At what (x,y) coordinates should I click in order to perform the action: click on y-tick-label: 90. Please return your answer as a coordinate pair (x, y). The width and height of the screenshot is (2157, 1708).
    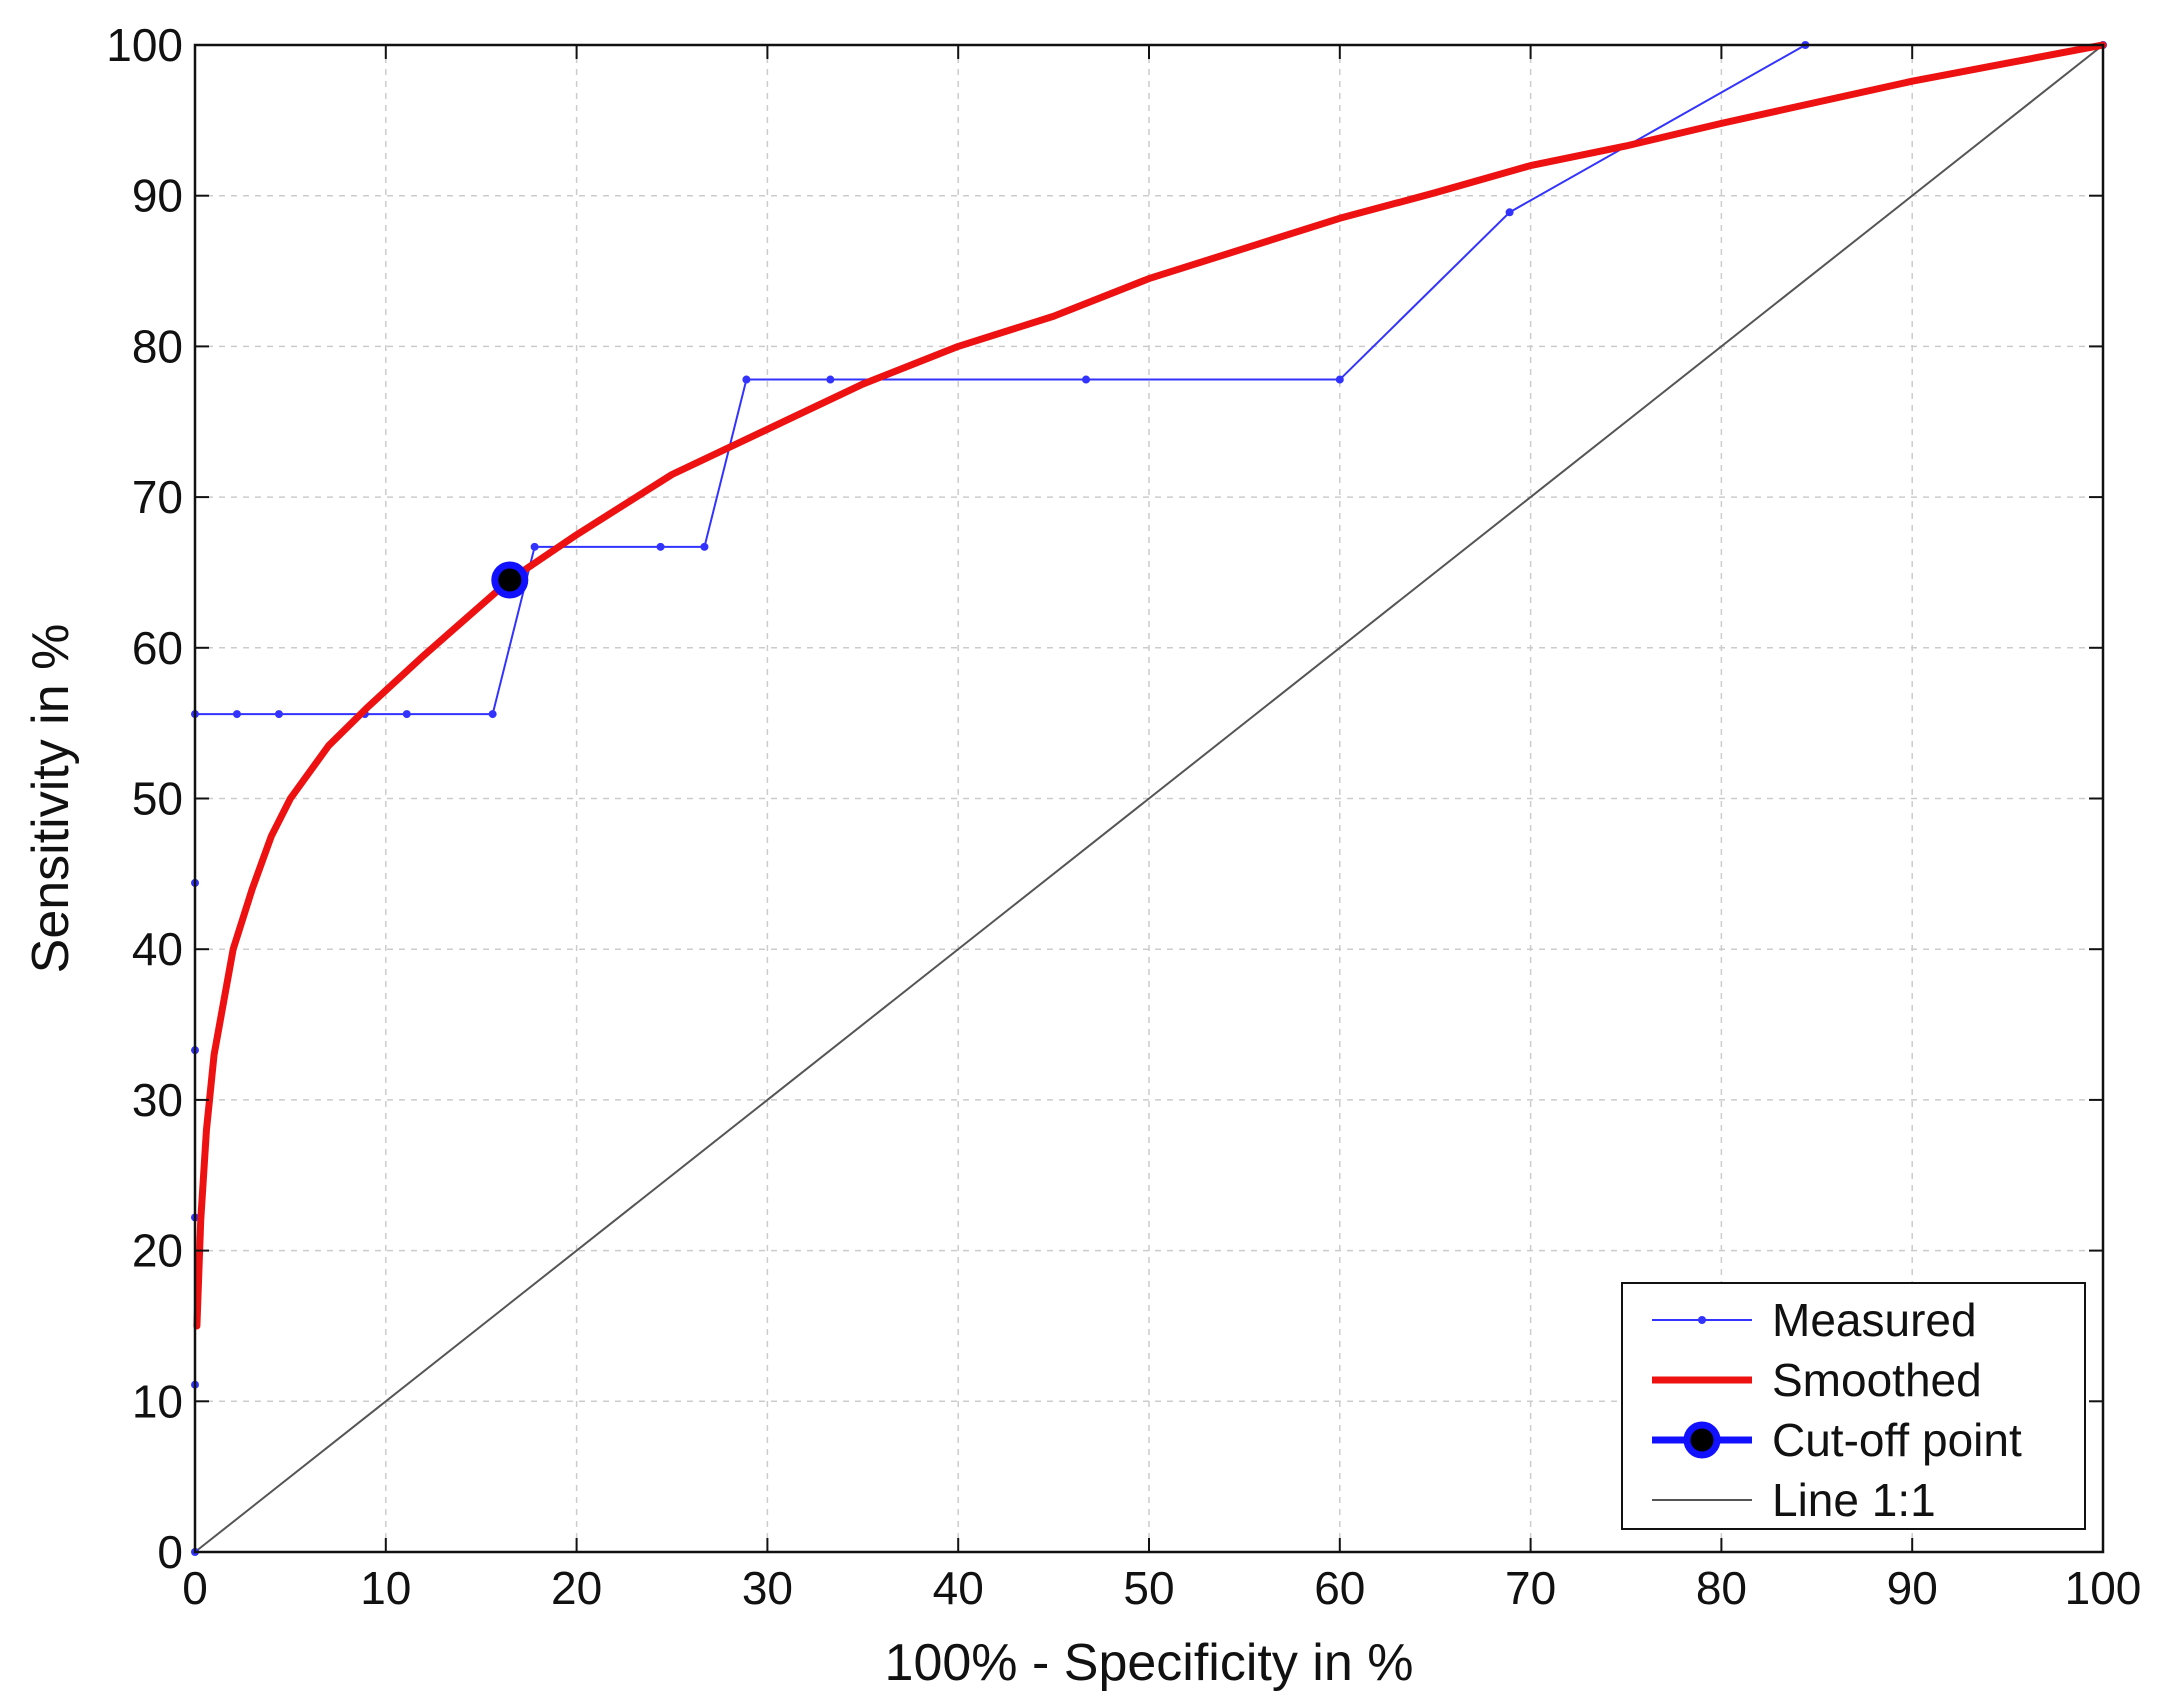
    Looking at the image, I should click on (157, 196).